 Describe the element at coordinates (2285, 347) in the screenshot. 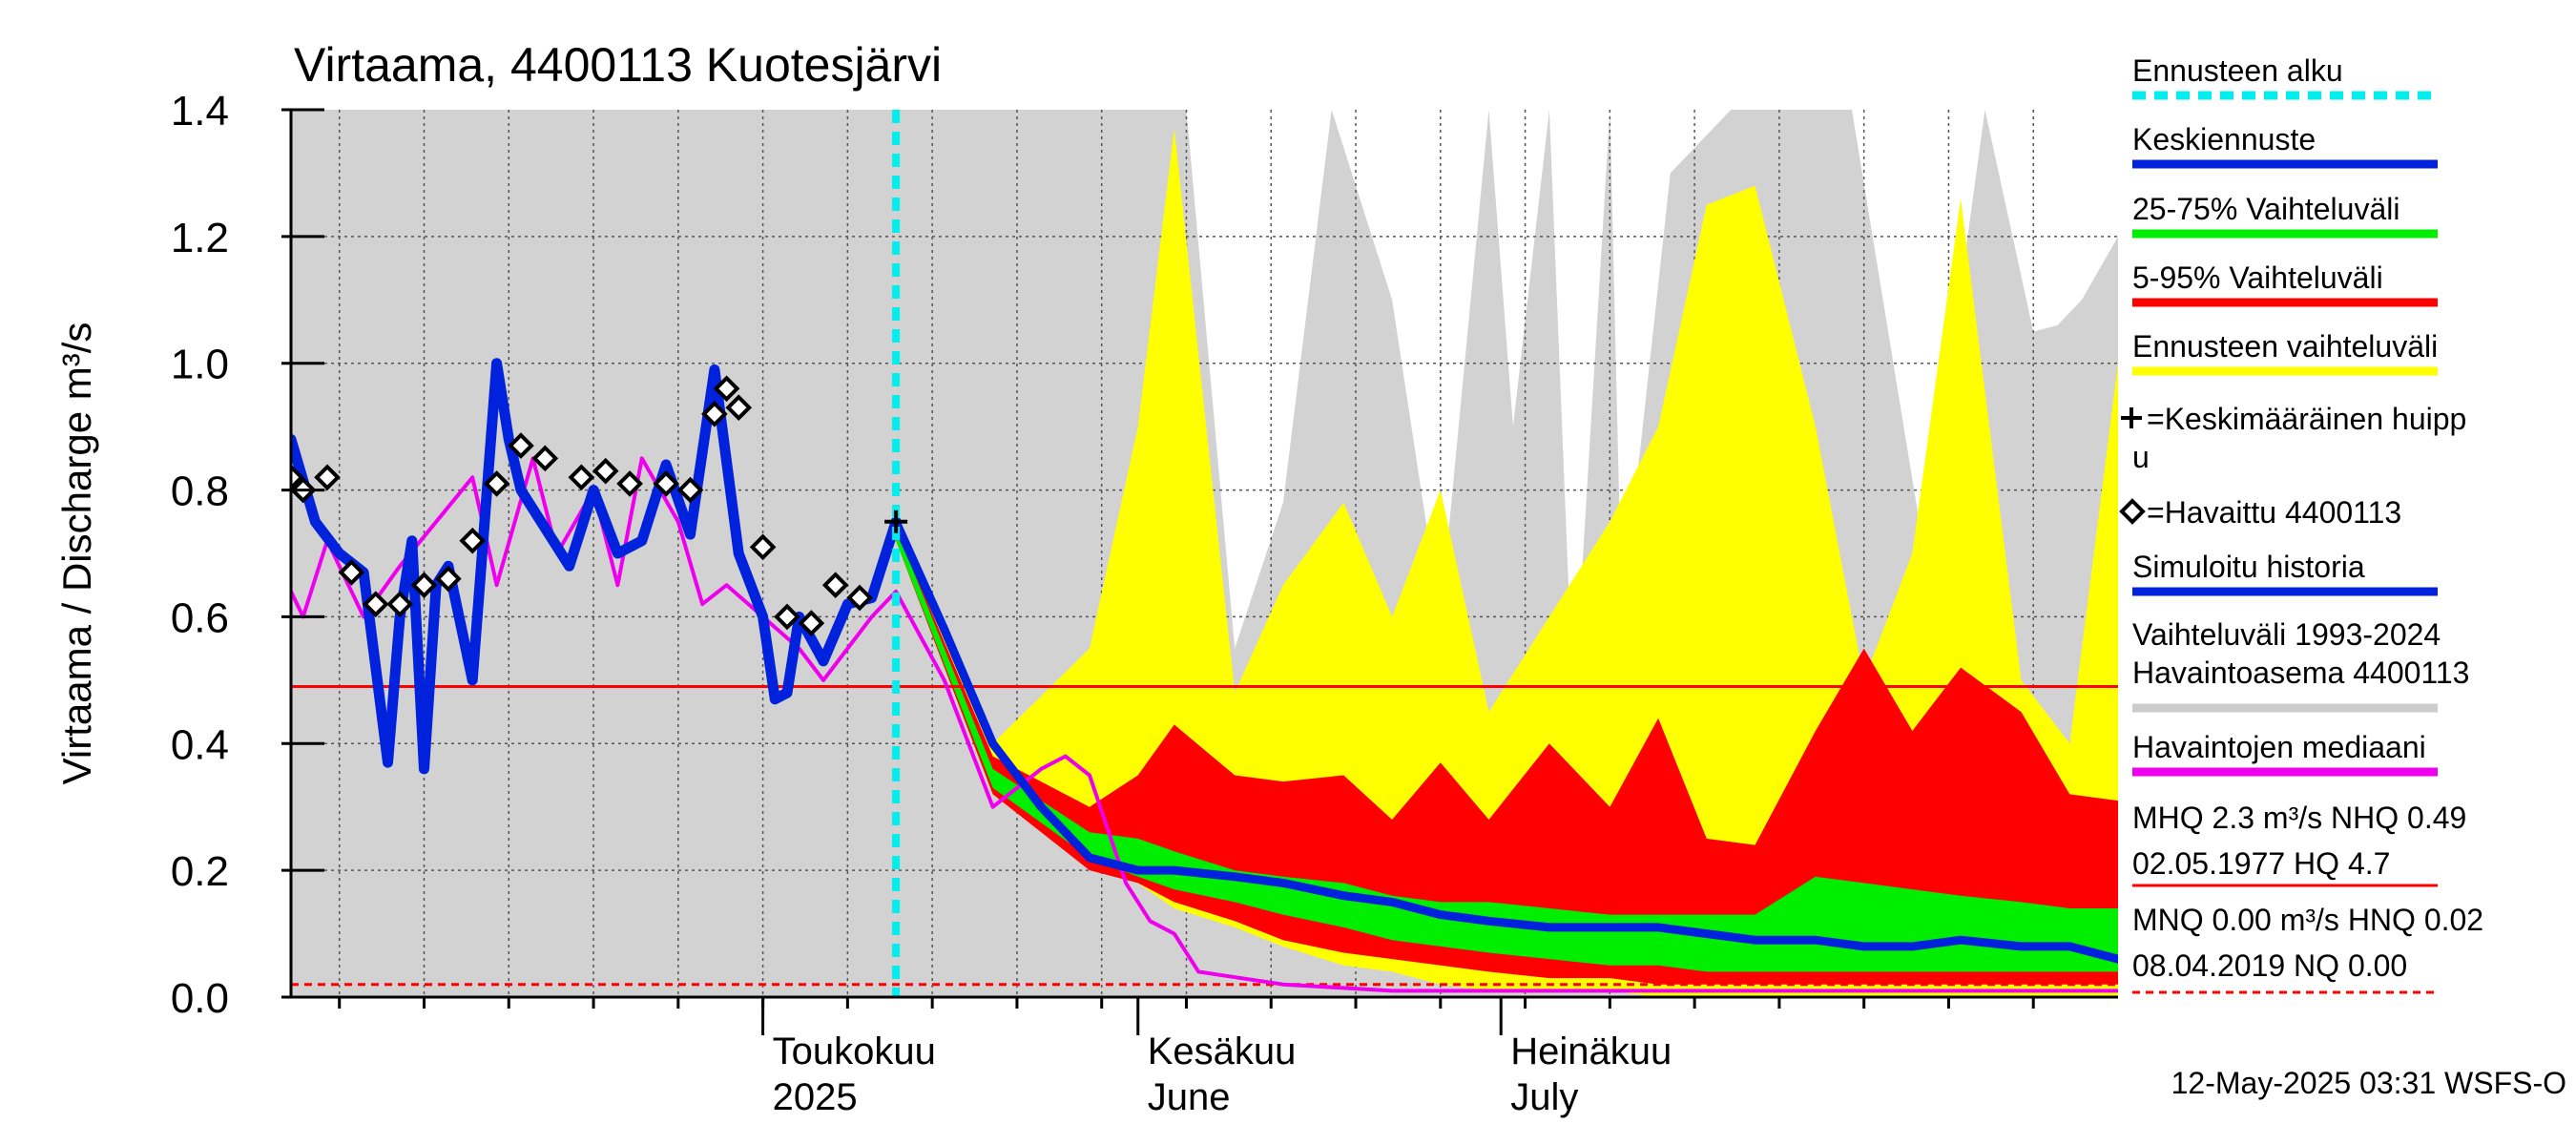

I see `legend-label: Ennusteen vaihteluväli` at that location.